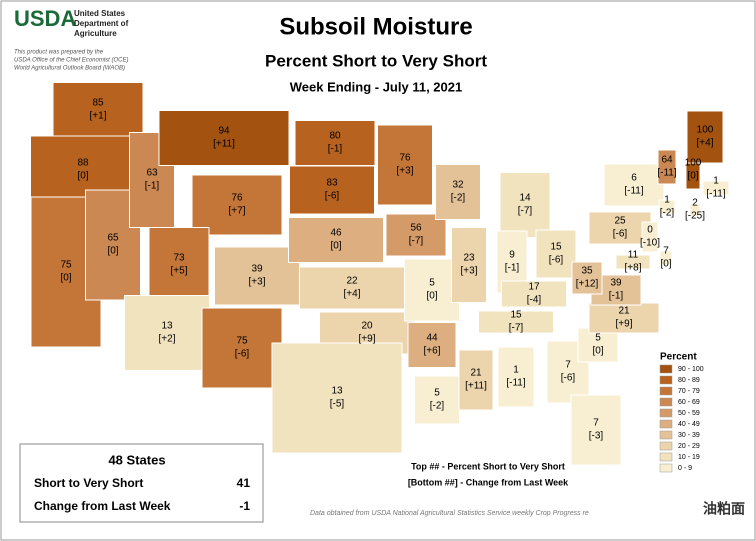 The height and width of the screenshot is (541, 756). Describe the element at coordinates (113, 238) in the screenshot. I see `state-value: 65` at that location.